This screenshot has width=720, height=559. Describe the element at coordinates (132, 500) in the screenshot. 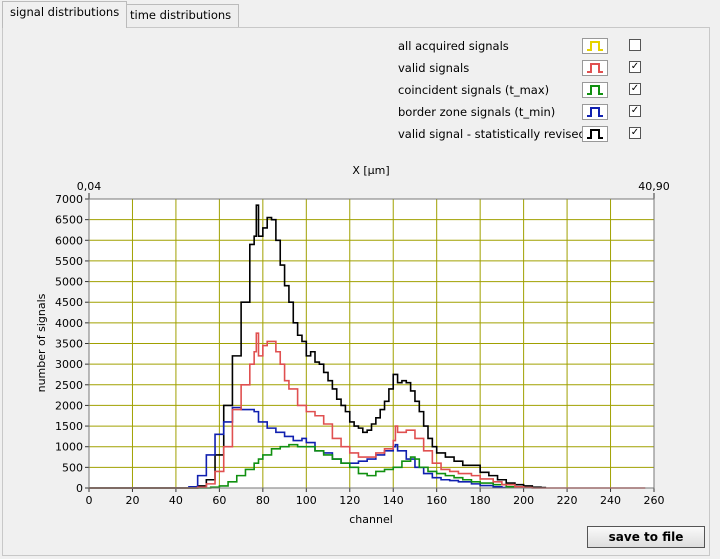

I see `x-tick-label: 20` at that location.